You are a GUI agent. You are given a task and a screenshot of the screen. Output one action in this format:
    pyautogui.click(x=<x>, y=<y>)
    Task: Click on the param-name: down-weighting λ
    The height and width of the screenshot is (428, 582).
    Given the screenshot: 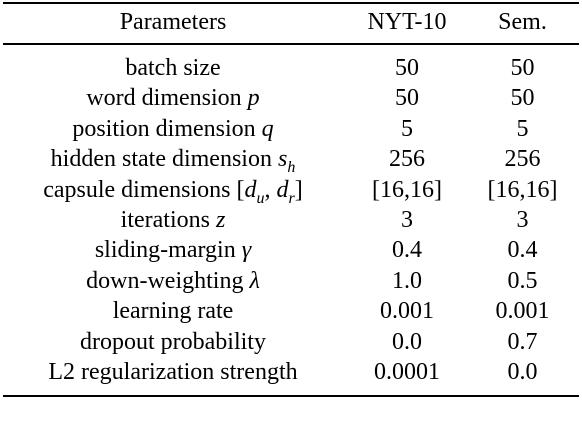 What is the action you would take?
    pyautogui.click(x=173, y=281)
    